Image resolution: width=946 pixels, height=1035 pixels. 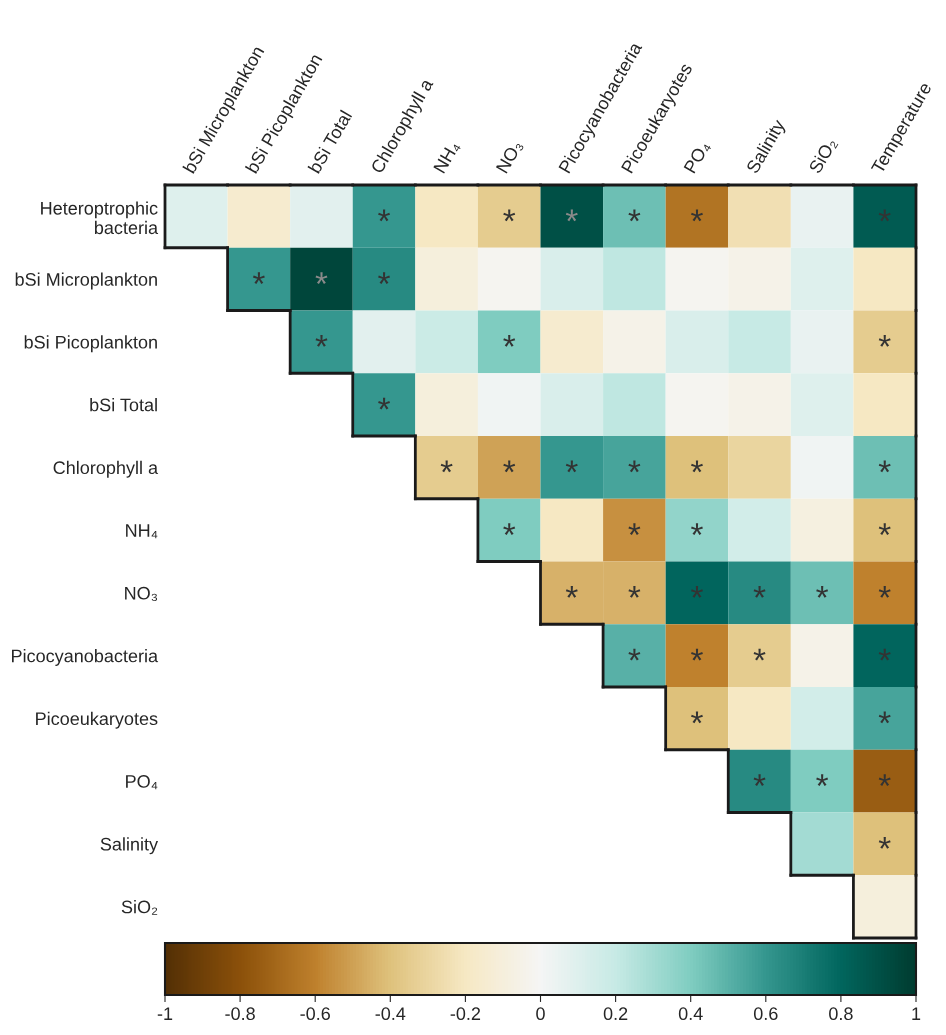 I want to click on y-tick-label: NO₃, so click(x=141, y=594).